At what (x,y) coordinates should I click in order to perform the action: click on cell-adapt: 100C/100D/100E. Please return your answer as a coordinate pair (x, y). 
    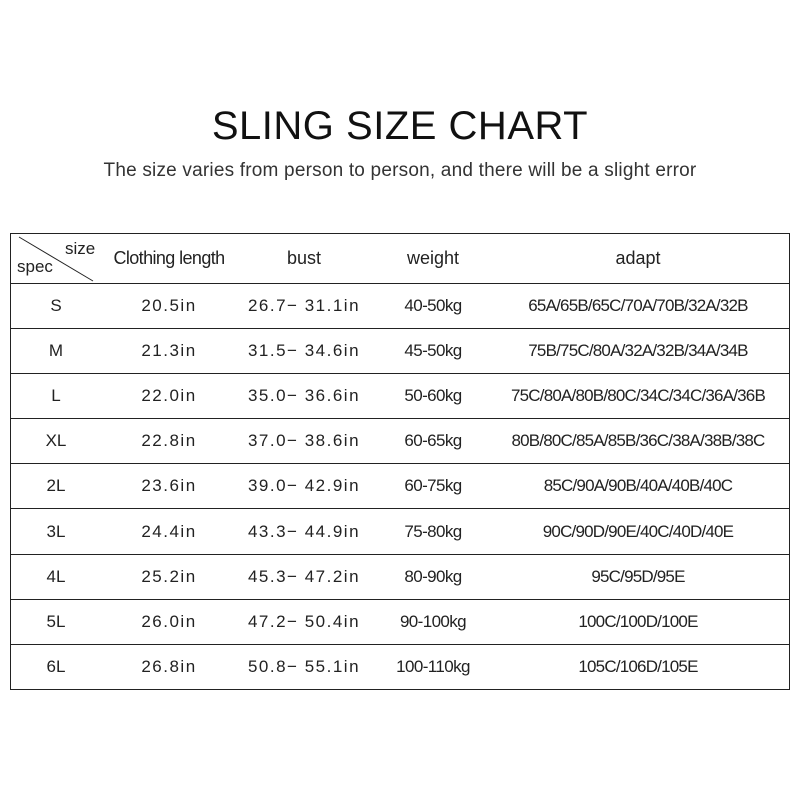
    Looking at the image, I should click on (638, 621).